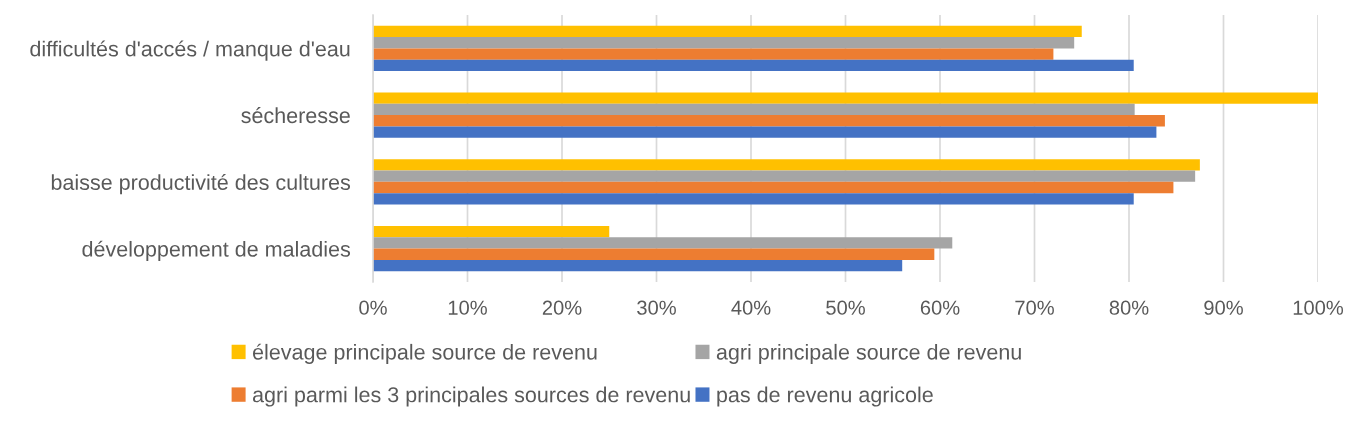 This screenshot has height=426, width=1357. What do you see at coordinates (190, 50) in the screenshot?
I see `y-tick-label: difficultés d'accés / manque d'eau` at bounding box center [190, 50].